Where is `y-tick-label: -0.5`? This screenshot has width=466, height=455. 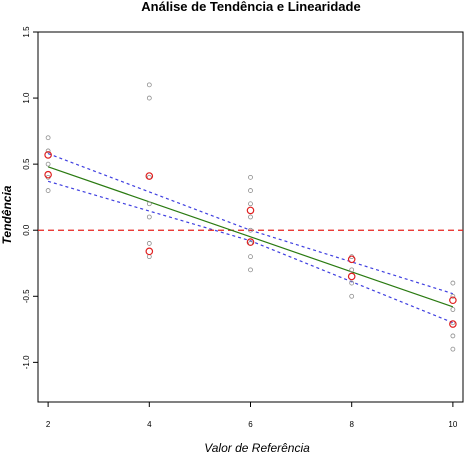 y-tick-label: -0.5 is located at coordinates (26, 296).